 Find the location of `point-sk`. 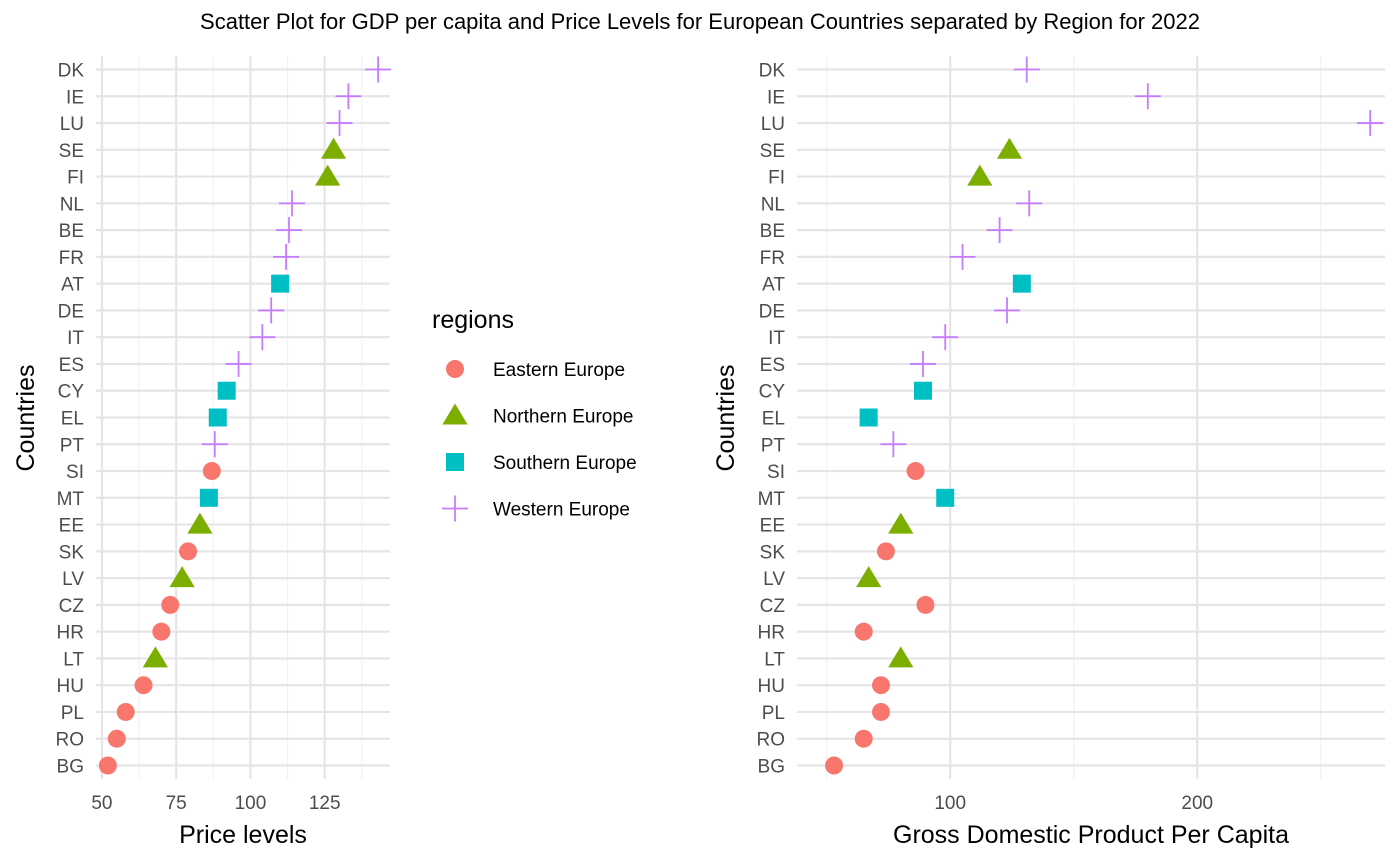

point-sk is located at coordinates (188, 551).